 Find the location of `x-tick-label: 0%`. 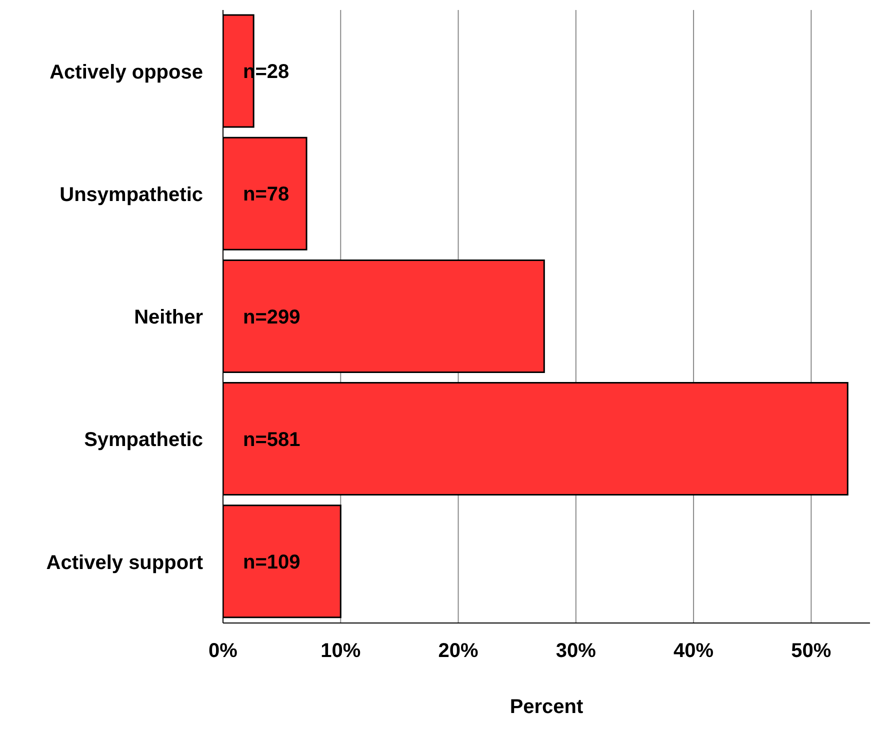

x-tick-label: 0% is located at coordinates (223, 651).